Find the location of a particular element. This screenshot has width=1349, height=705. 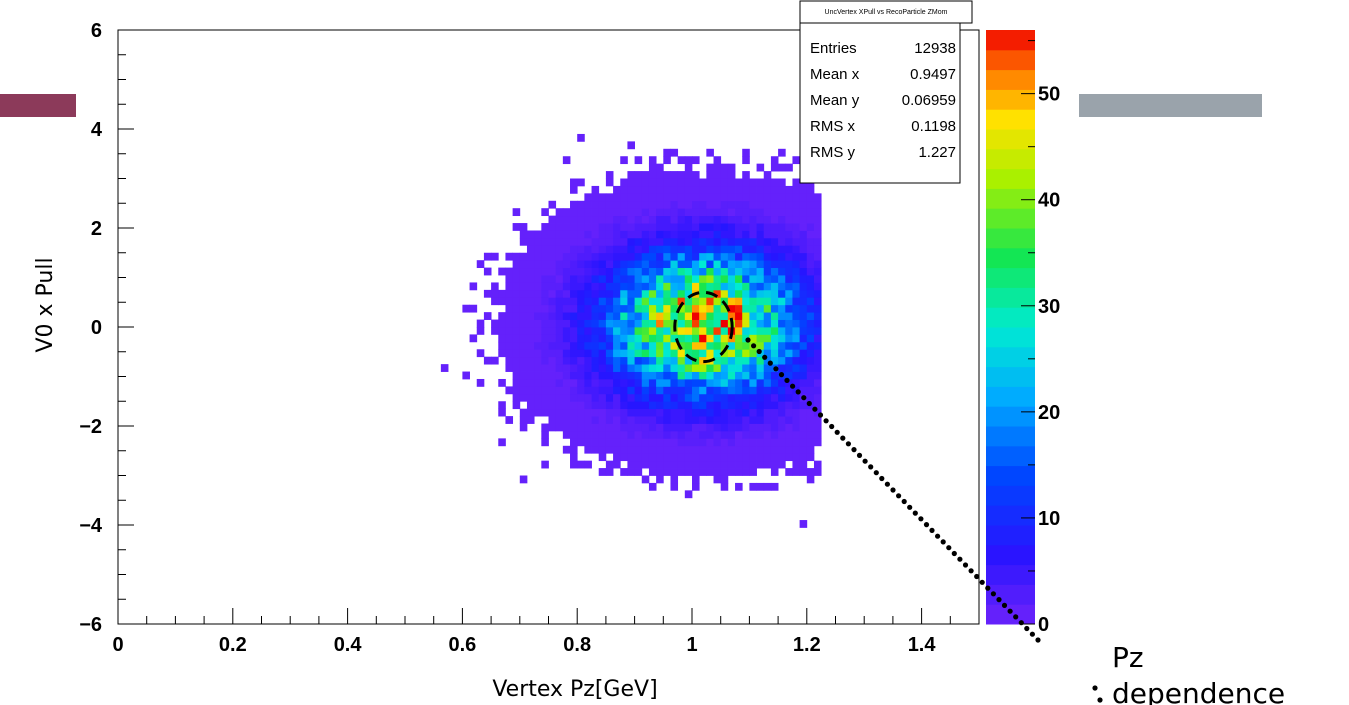

y-tick-label: 2 is located at coordinates (96, 229).